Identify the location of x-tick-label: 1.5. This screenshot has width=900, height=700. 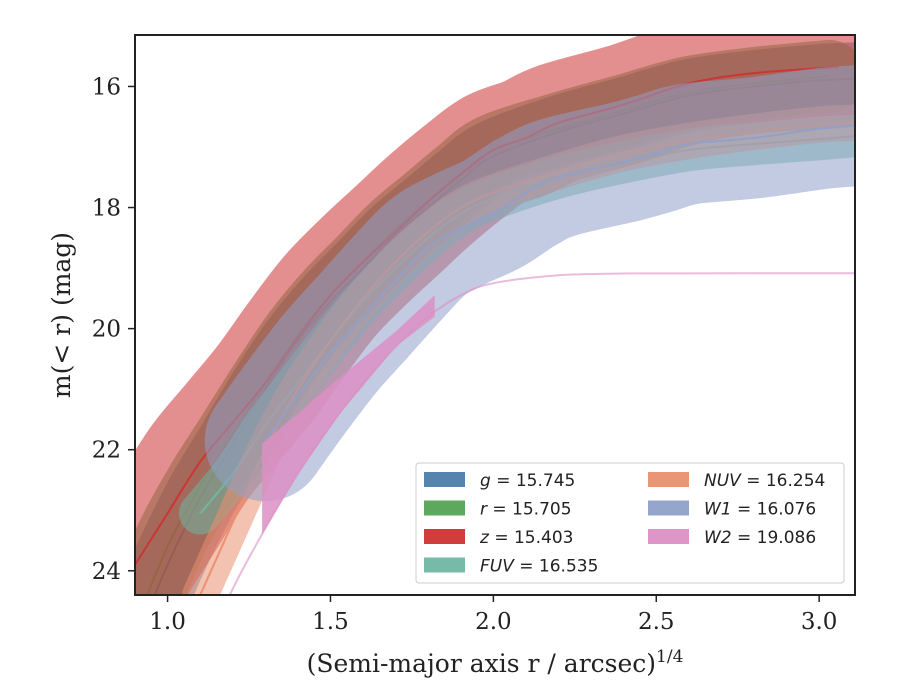
(330, 622).